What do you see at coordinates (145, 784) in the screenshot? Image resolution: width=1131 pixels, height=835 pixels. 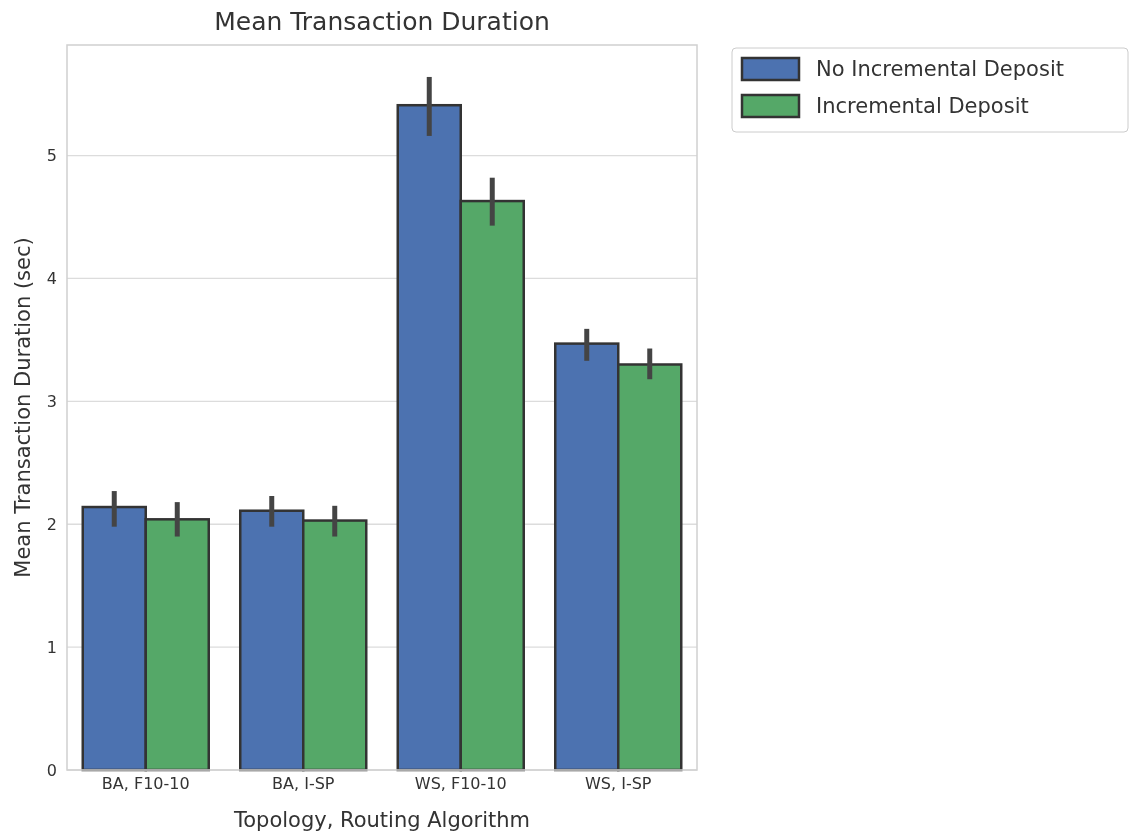 I see `x-tick-label: BA, F10-10` at bounding box center [145, 784].